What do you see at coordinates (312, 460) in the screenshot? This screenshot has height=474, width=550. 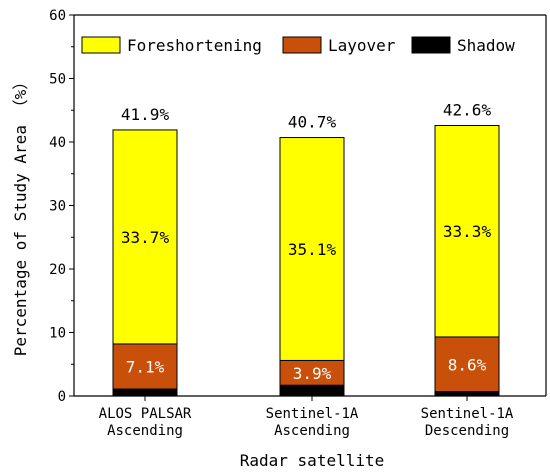 I see `x-axis-title: Radar satellite` at bounding box center [312, 460].